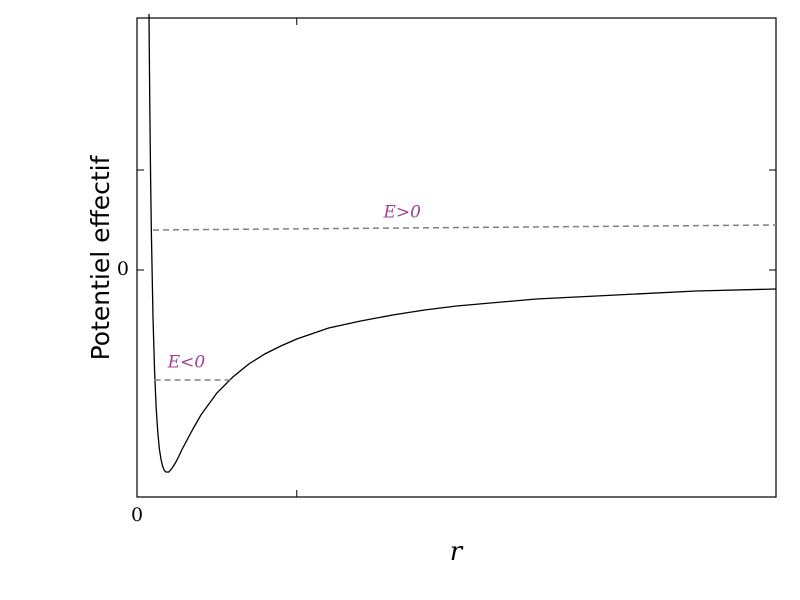  Describe the element at coordinates (137, 515) in the screenshot. I see `x-tick-label: 0` at that location.